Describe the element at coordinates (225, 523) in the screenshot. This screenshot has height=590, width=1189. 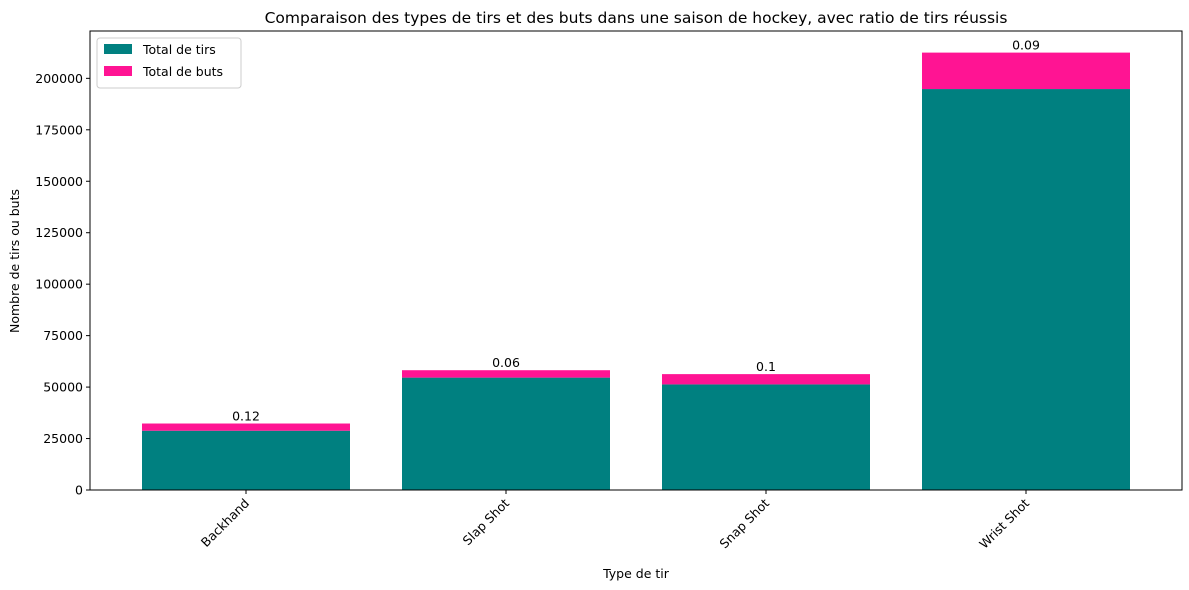
I see `x-tick-label: Backhand` at that location.